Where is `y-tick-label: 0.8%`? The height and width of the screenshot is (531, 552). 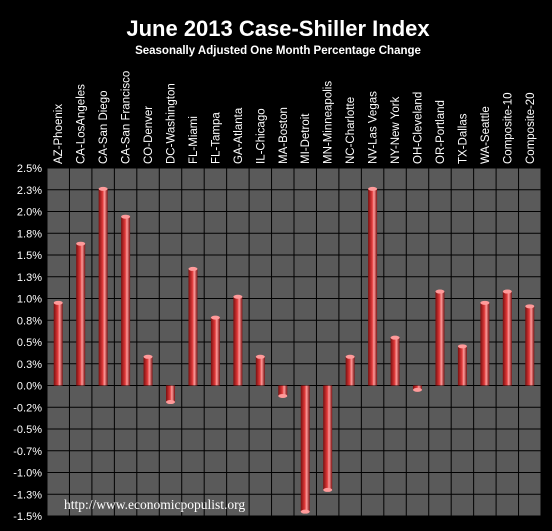 y-tick-label: 0.8% is located at coordinates (29, 321).